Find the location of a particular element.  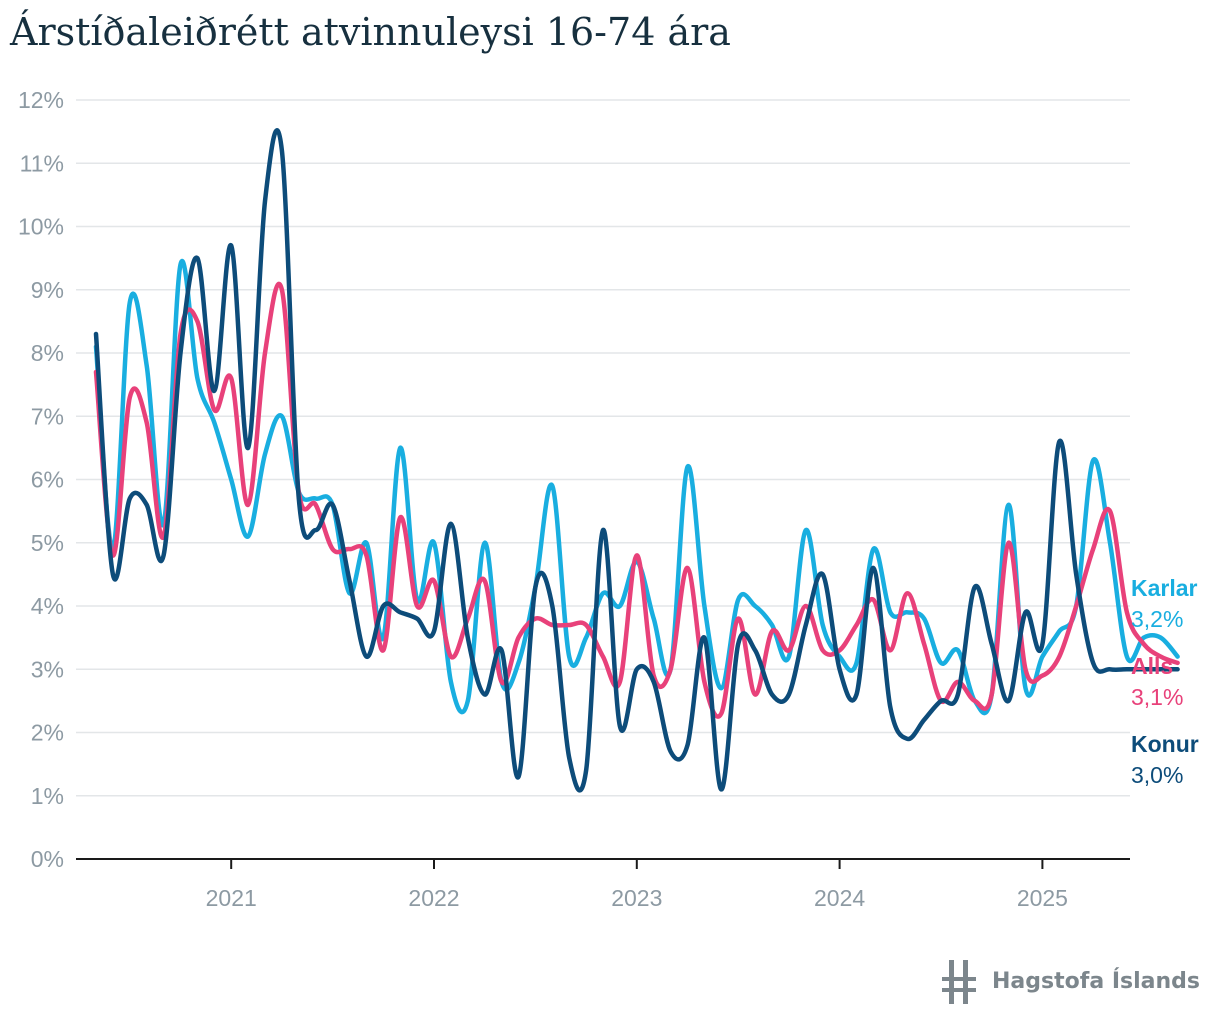

end-label-name-konur: Konur is located at coordinates (1165, 744).